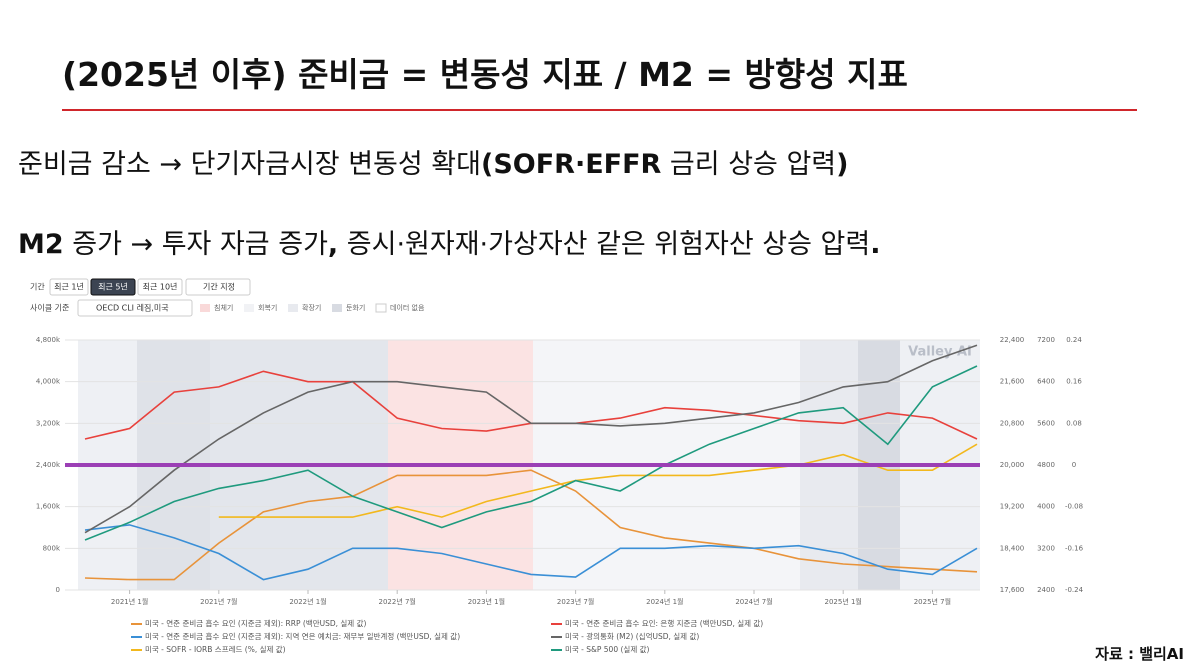  Describe the element at coordinates (267, 307) in the screenshot. I see `regime-label: 회복기` at that location.